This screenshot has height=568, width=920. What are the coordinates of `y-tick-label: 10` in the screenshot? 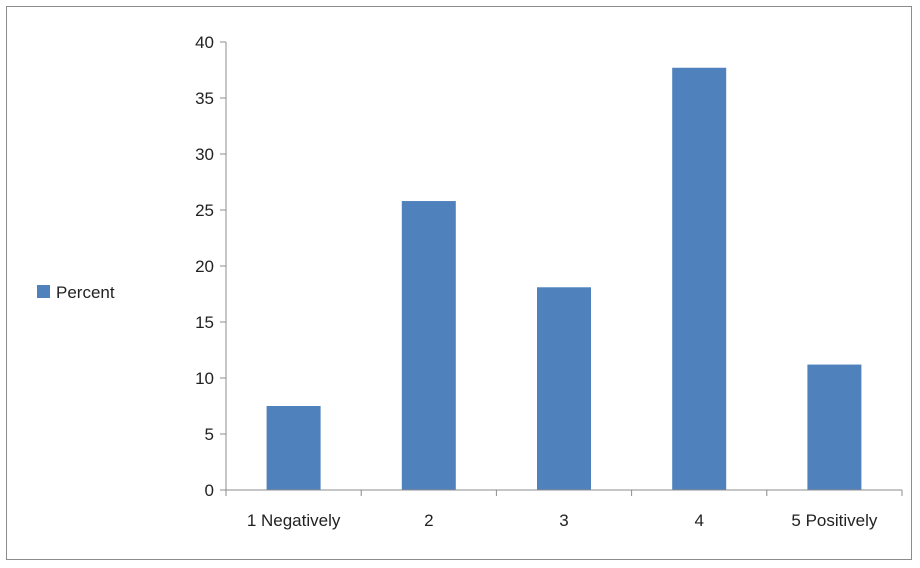 It's located at (204, 378).